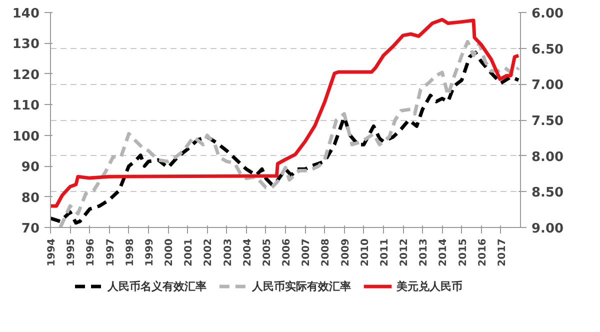 The height and width of the screenshot is (332, 600). What do you see at coordinates (169, 252) in the screenshot?
I see `x-tick-label: 2000` at bounding box center [169, 252].